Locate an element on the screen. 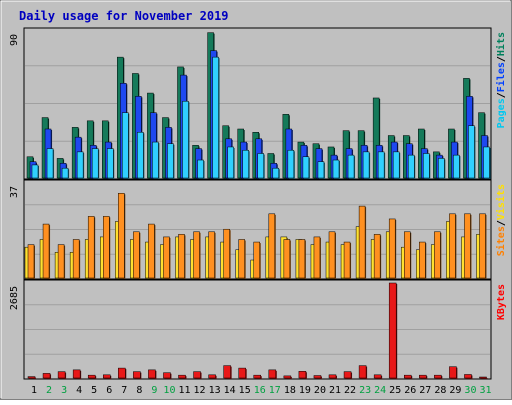 Image resolution: width=512 pixels, height=405 pixels. panel-hits-files-pages-max-label: 90 is located at coordinates (14, 40).